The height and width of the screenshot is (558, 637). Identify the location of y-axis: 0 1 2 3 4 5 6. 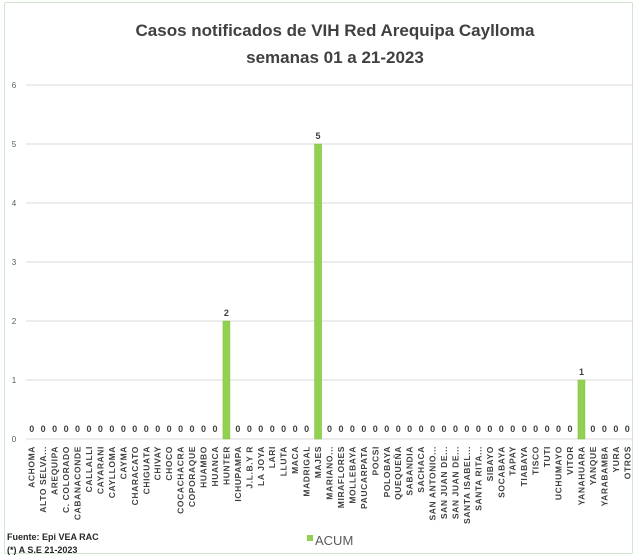
(14, 262).